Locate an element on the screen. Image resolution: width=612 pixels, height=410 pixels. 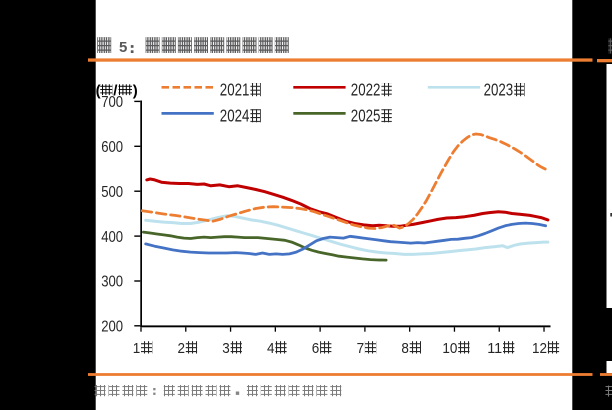
svg-text: 2024 is located at coordinates (235, 116).